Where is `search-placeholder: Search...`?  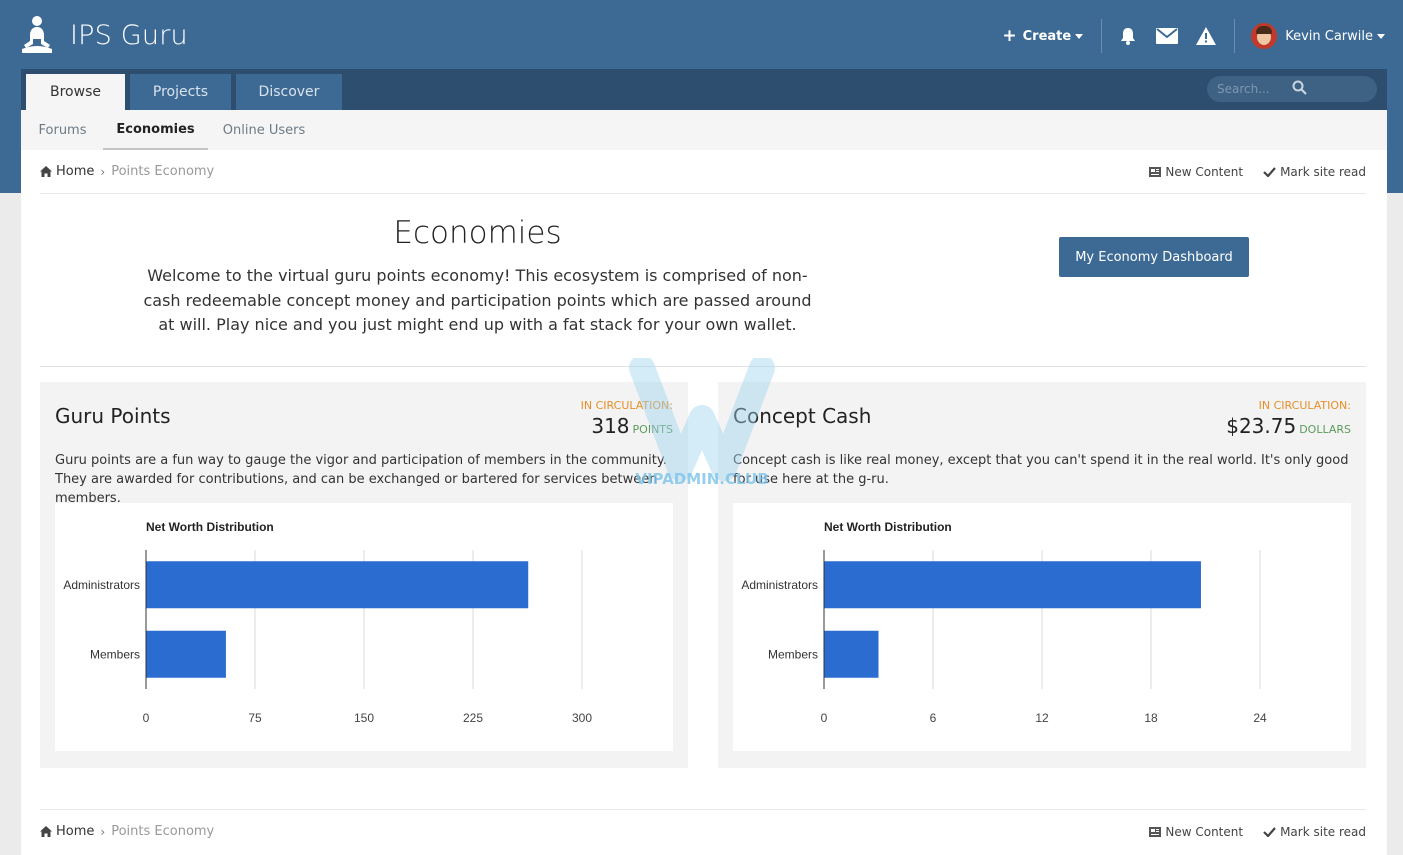 search-placeholder: Search... is located at coordinates (1243, 89).